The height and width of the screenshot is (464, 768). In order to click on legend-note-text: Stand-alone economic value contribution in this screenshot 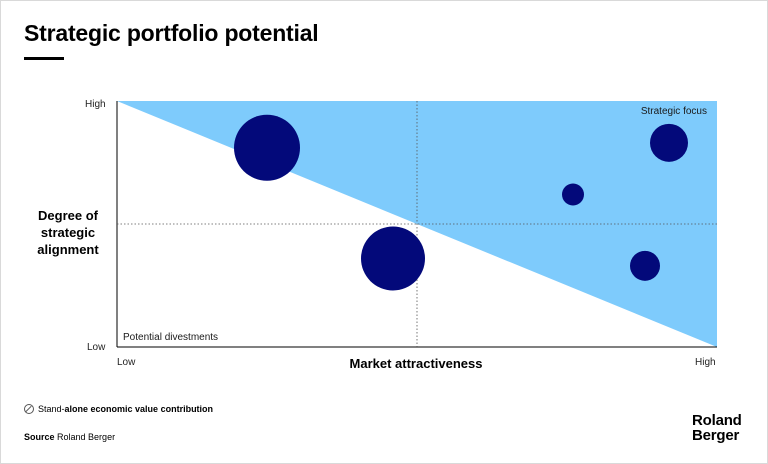, I will do `click(125, 409)`.